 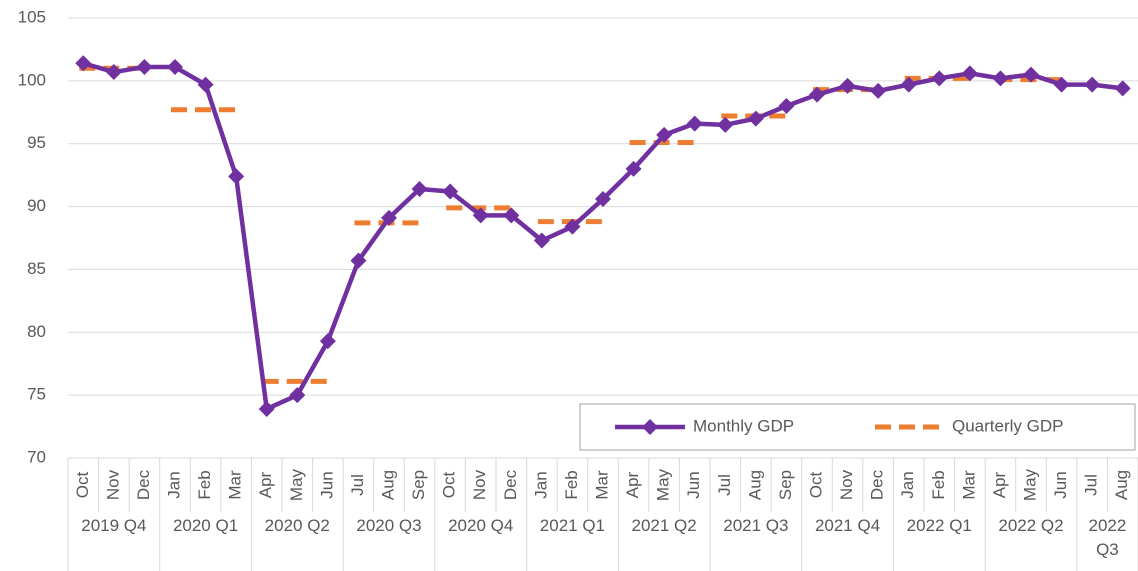 What do you see at coordinates (481, 525) in the screenshot?
I see `quarter-label: 2020 Q4` at bounding box center [481, 525].